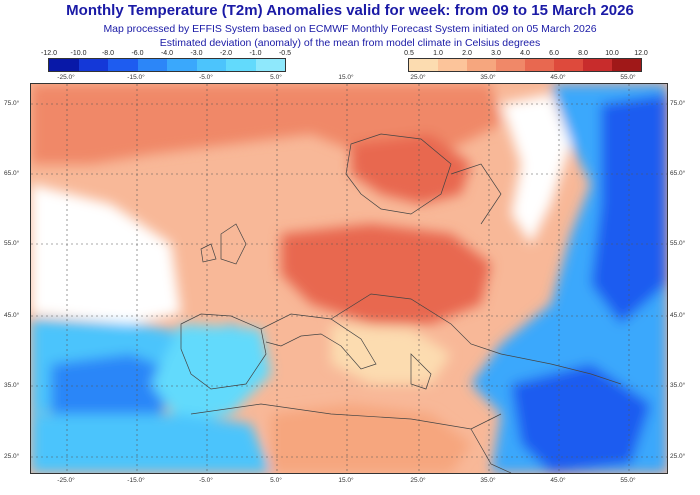 This screenshot has height=495, width=700. Describe the element at coordinates (108, 53) in the screenshot. I see `cold-colorbar-tick-label: -8.0` at that location.